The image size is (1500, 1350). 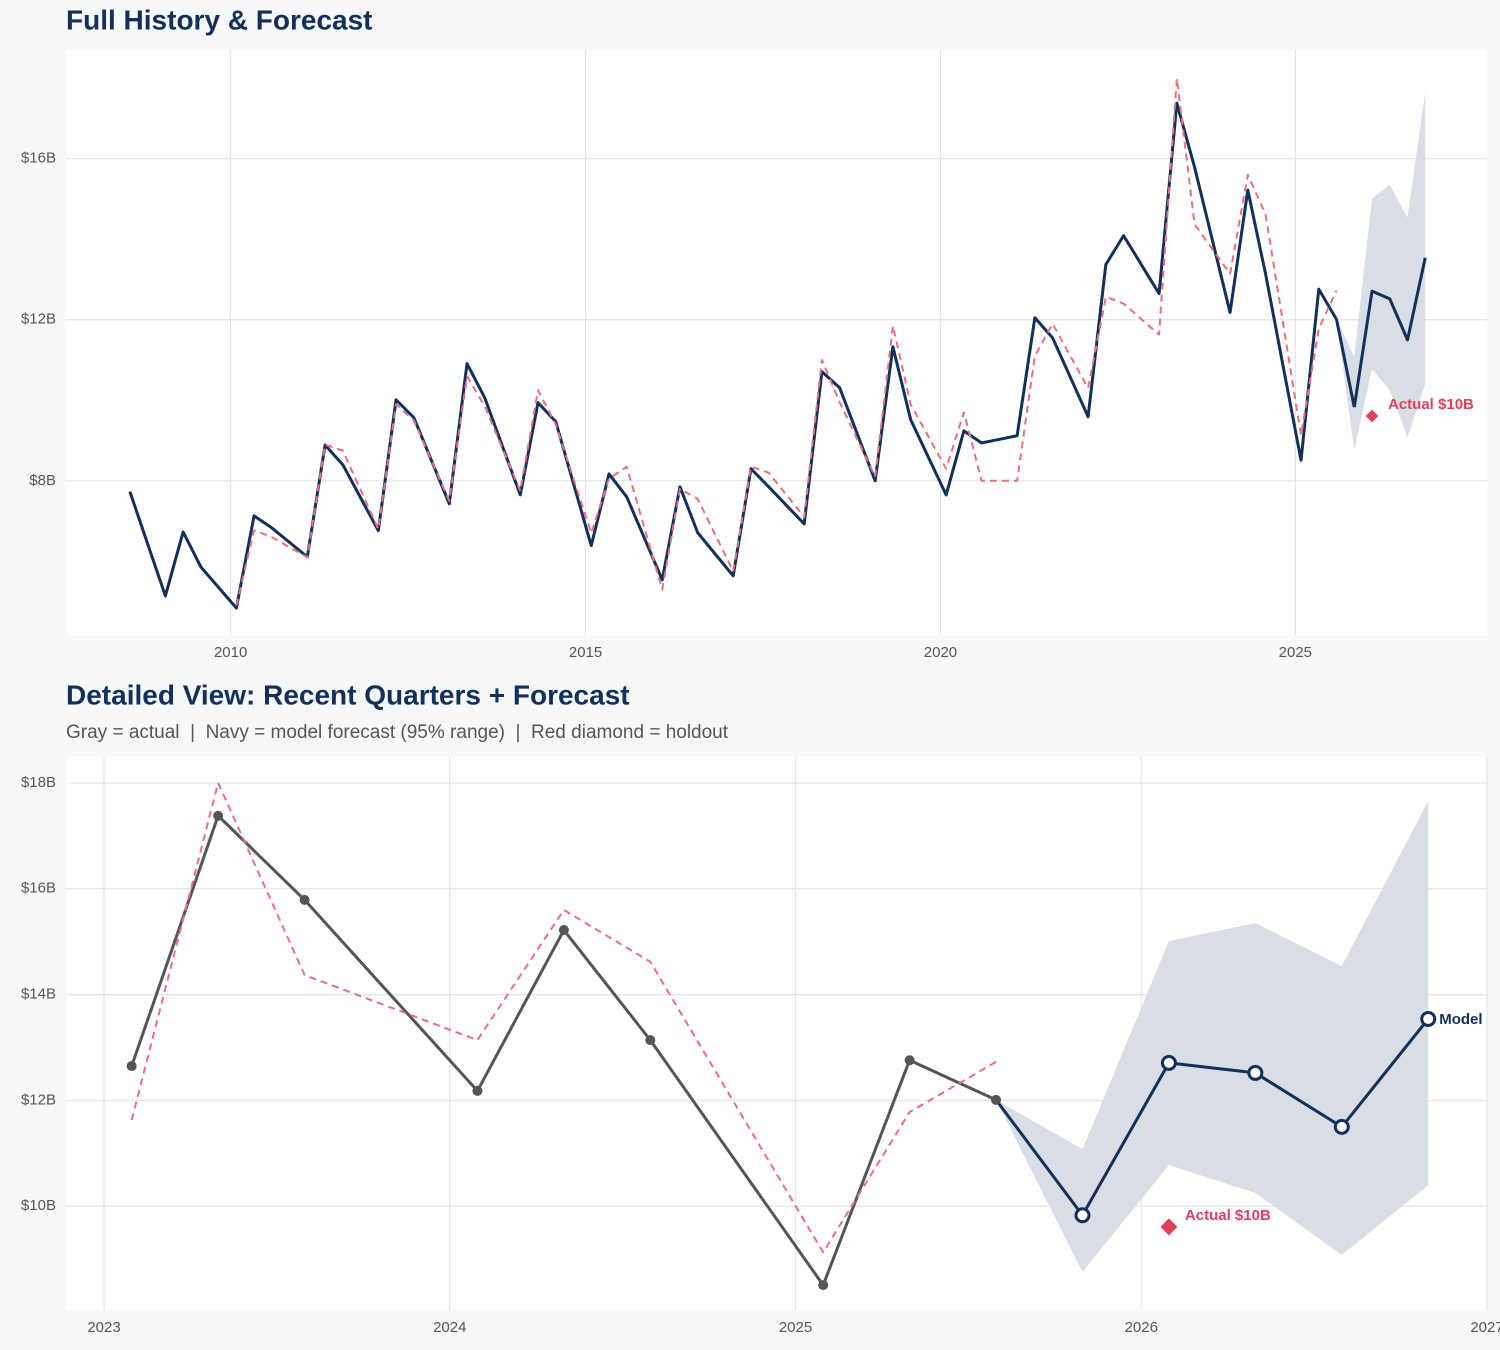 I want to click on x-tick-label: 2026, so click(x=1141, y=1327).